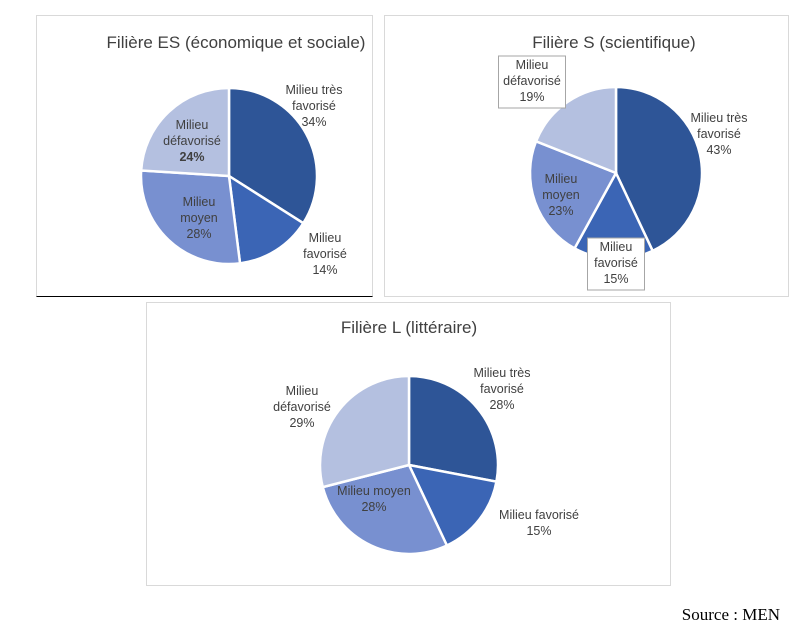 The height and width of the screenshot is (632, 798). Describe the element at coordinates (561, 195) in the screenshot. I see `slice-label-s-3: Milieu moyen 23%` at that location.